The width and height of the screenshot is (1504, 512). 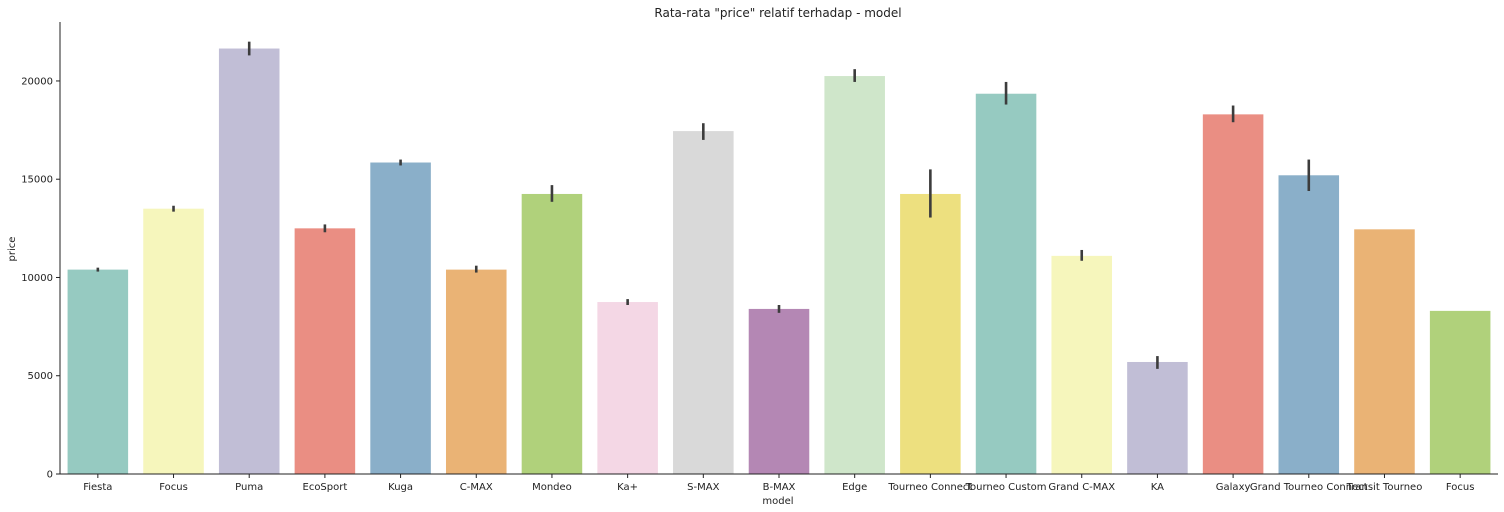 What do you see at coordinates (1309, 487) in the screenshot?
I see `x-tick-label: Grand Tourneo Connect` at bounding box center [1309, 487].